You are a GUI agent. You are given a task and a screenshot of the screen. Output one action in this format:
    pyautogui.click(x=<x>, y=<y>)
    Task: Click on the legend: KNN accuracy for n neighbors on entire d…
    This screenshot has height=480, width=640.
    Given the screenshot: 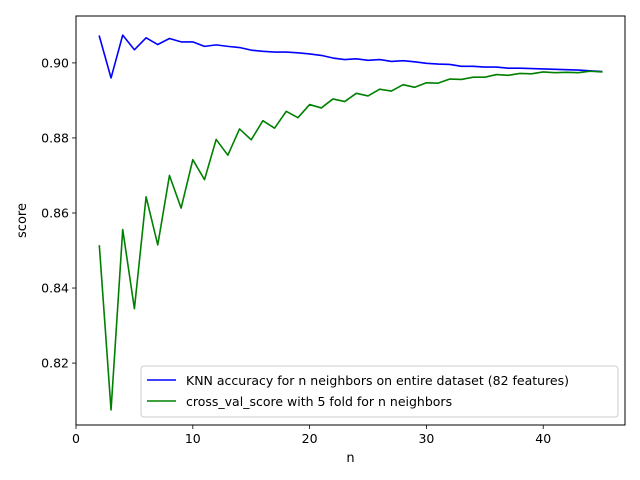 What is the action you would take?
    pyautogui.click(x=379, y=391)
    